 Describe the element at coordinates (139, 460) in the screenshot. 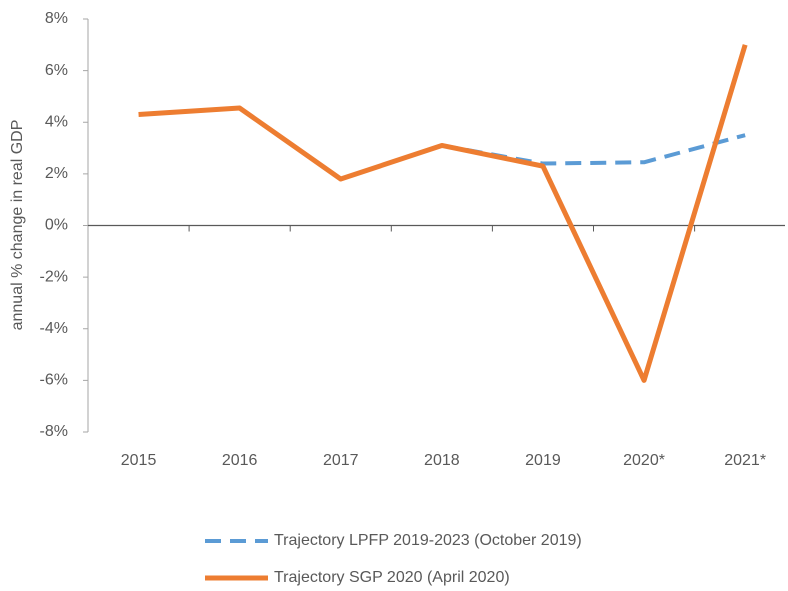

I see `x-tick-label: 2015` at that location.